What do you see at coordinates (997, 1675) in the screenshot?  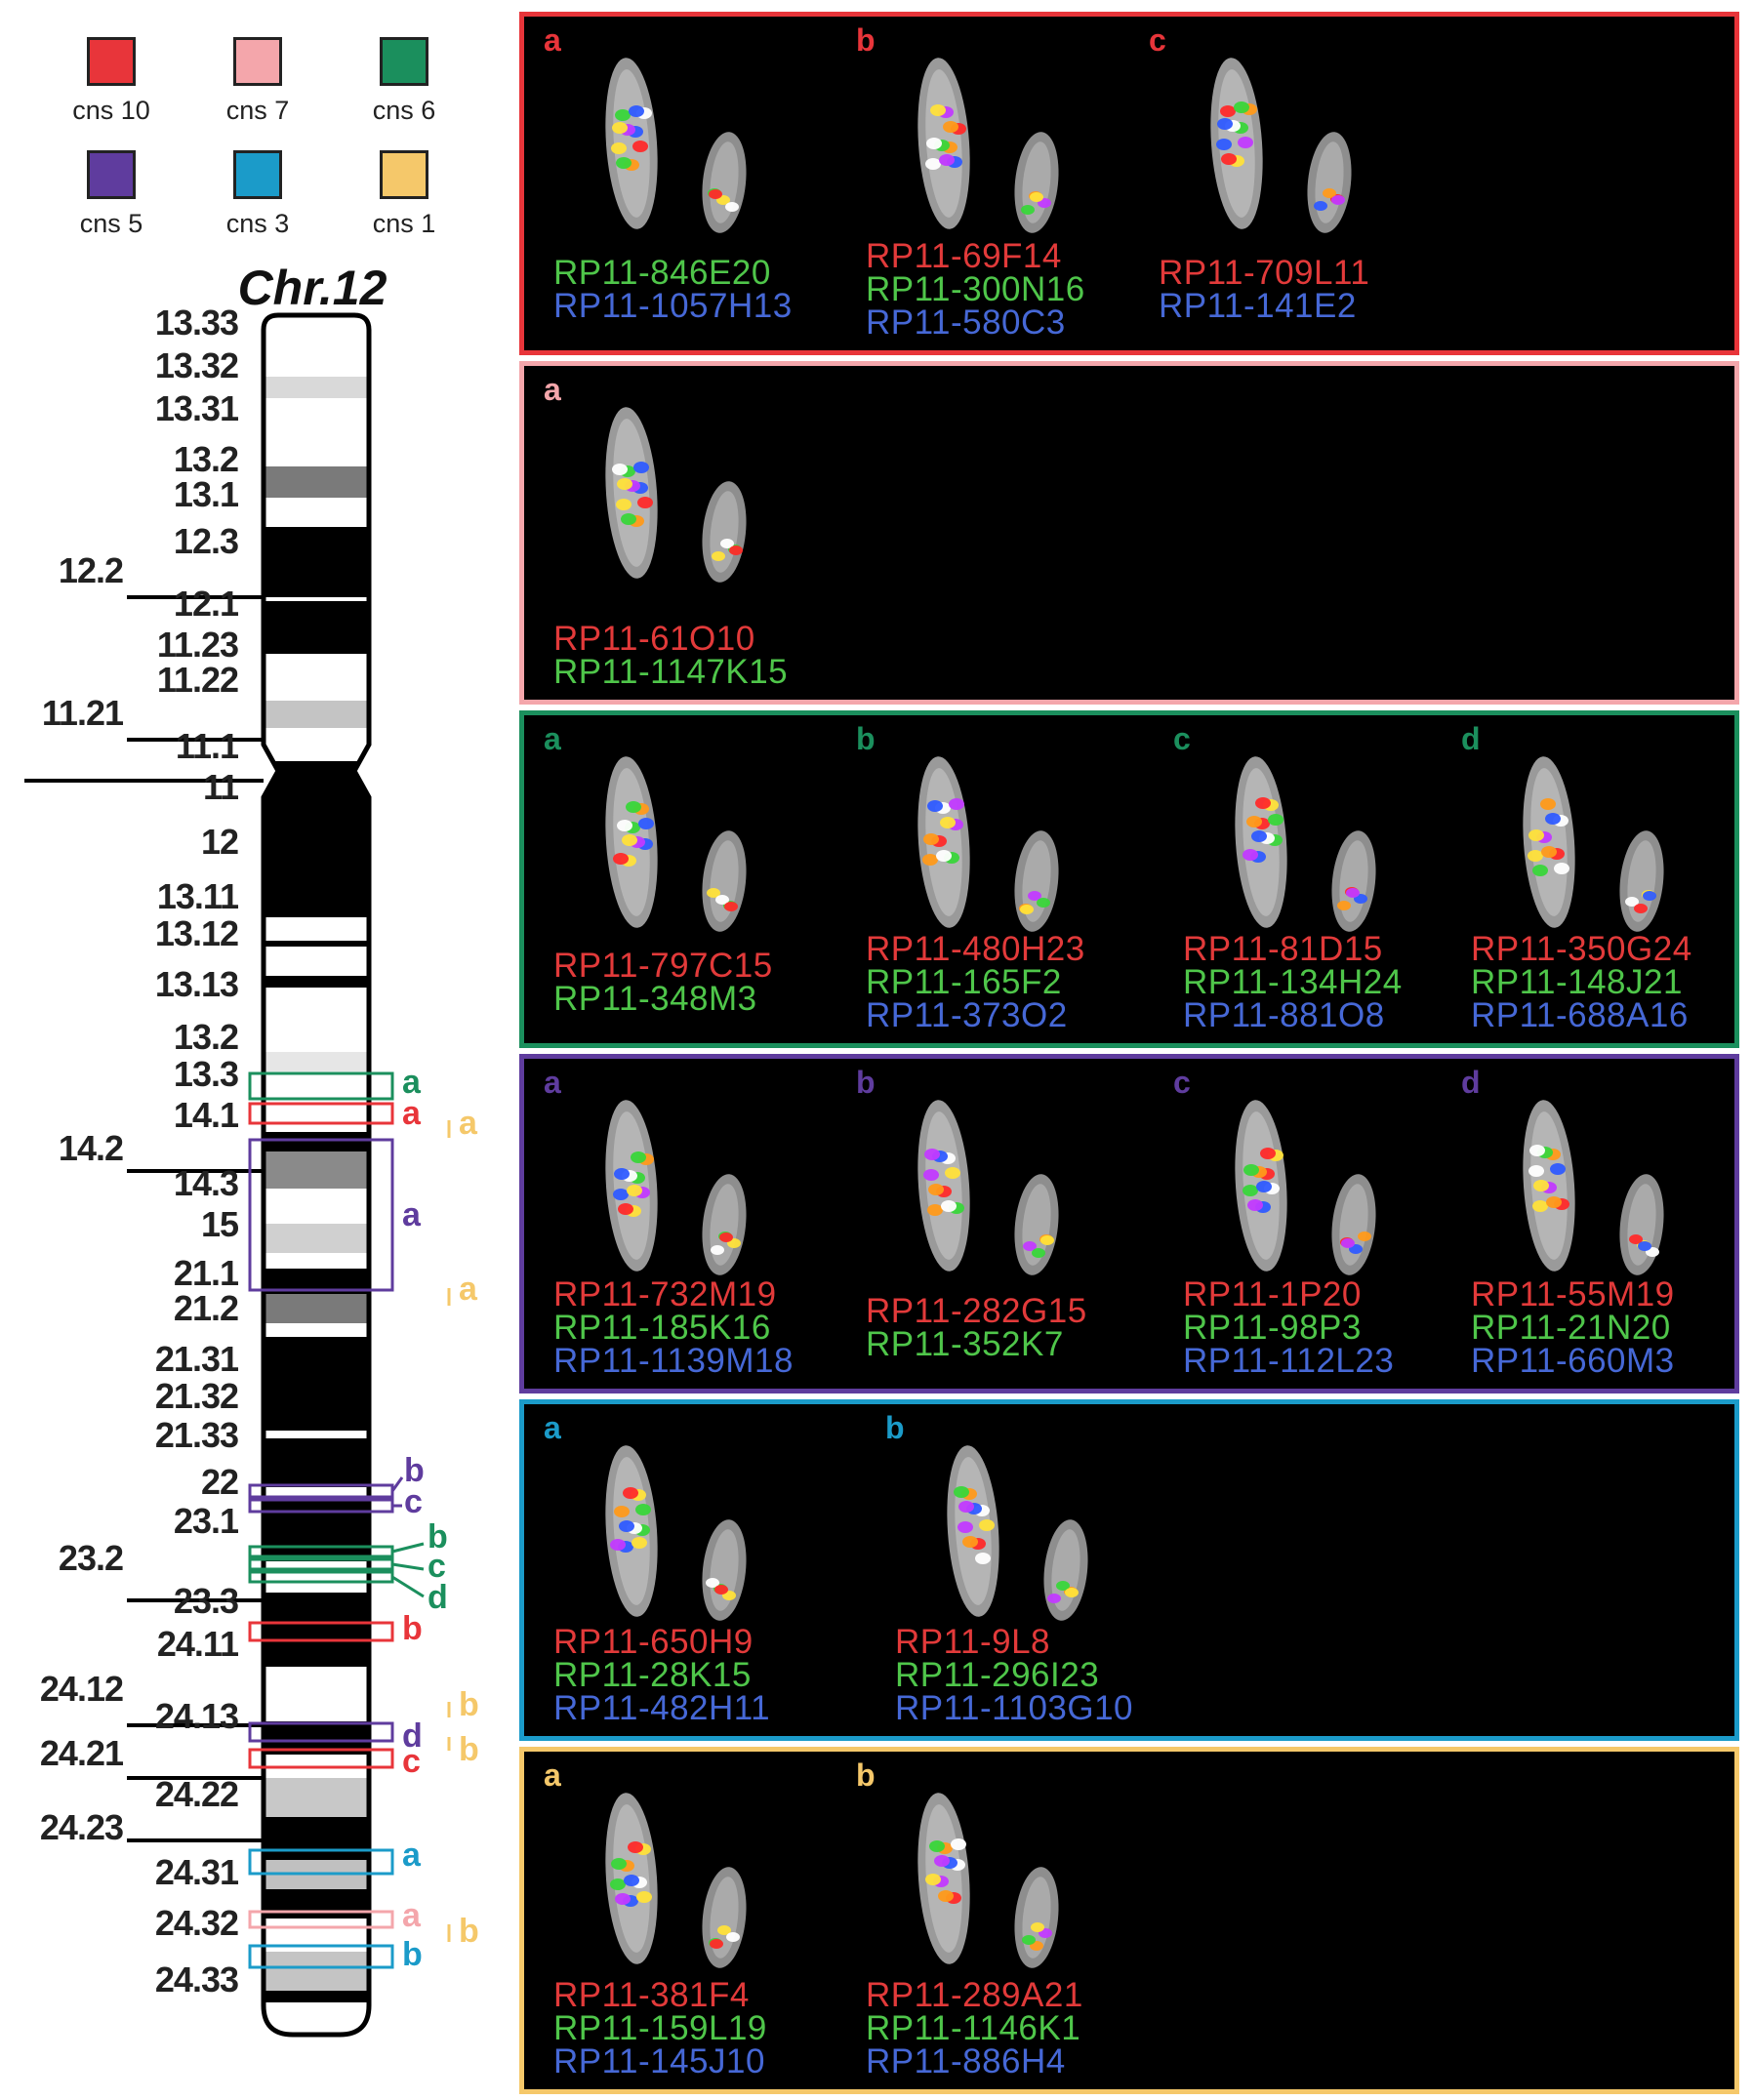 I see `probe-label: RP11-296I23` at bounding box center [997, 1675].